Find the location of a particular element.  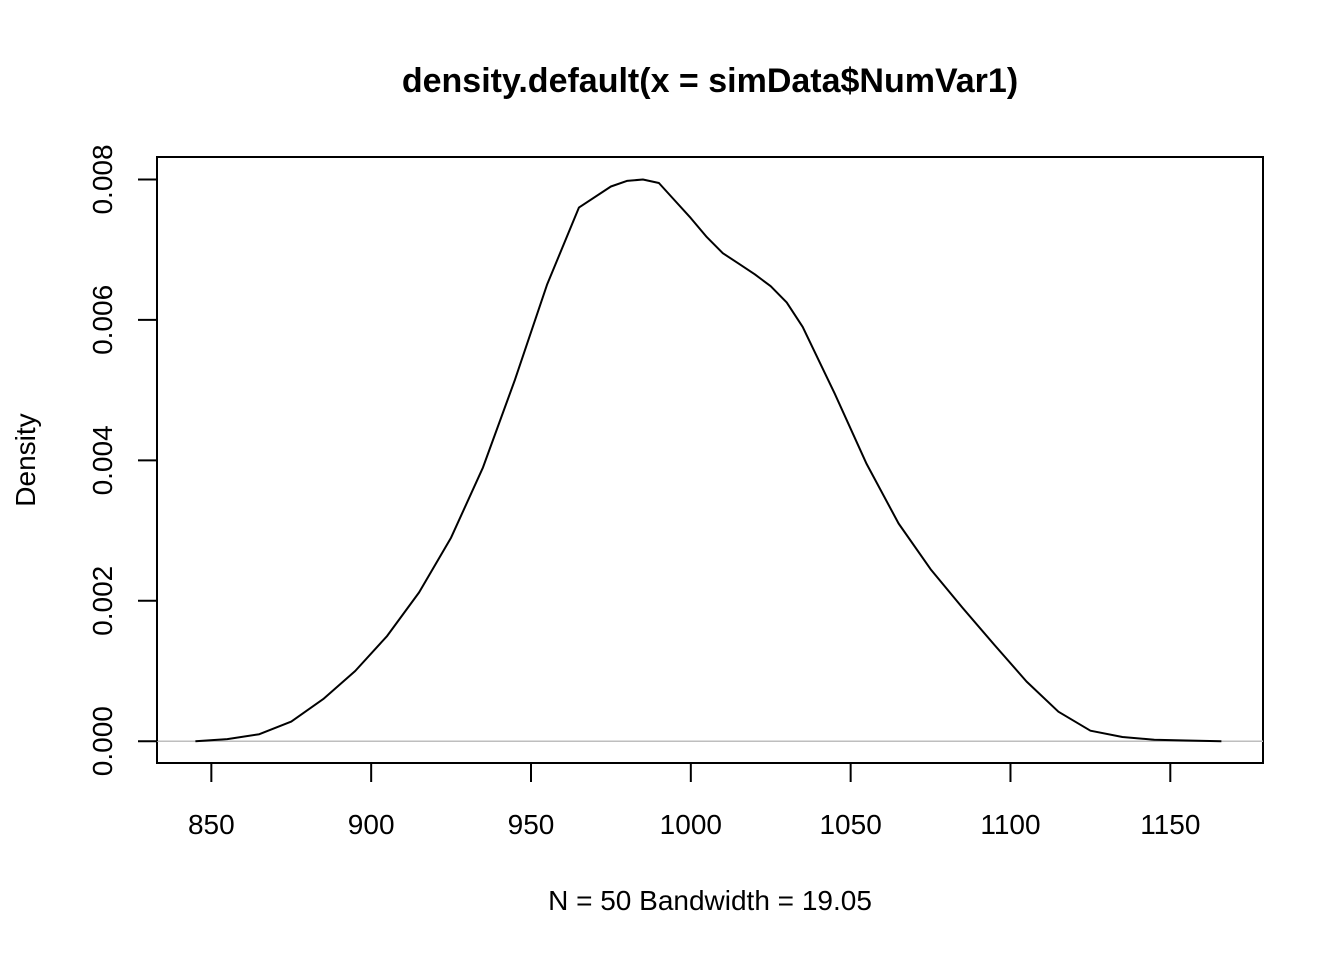

y-tick-label-0: 0.000 is located at coordinates (102, 741).